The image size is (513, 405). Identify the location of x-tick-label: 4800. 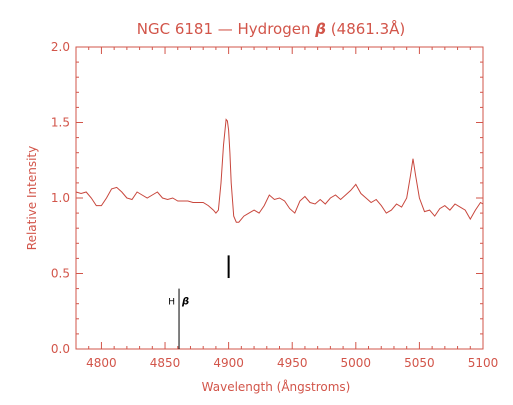
(101, 363).